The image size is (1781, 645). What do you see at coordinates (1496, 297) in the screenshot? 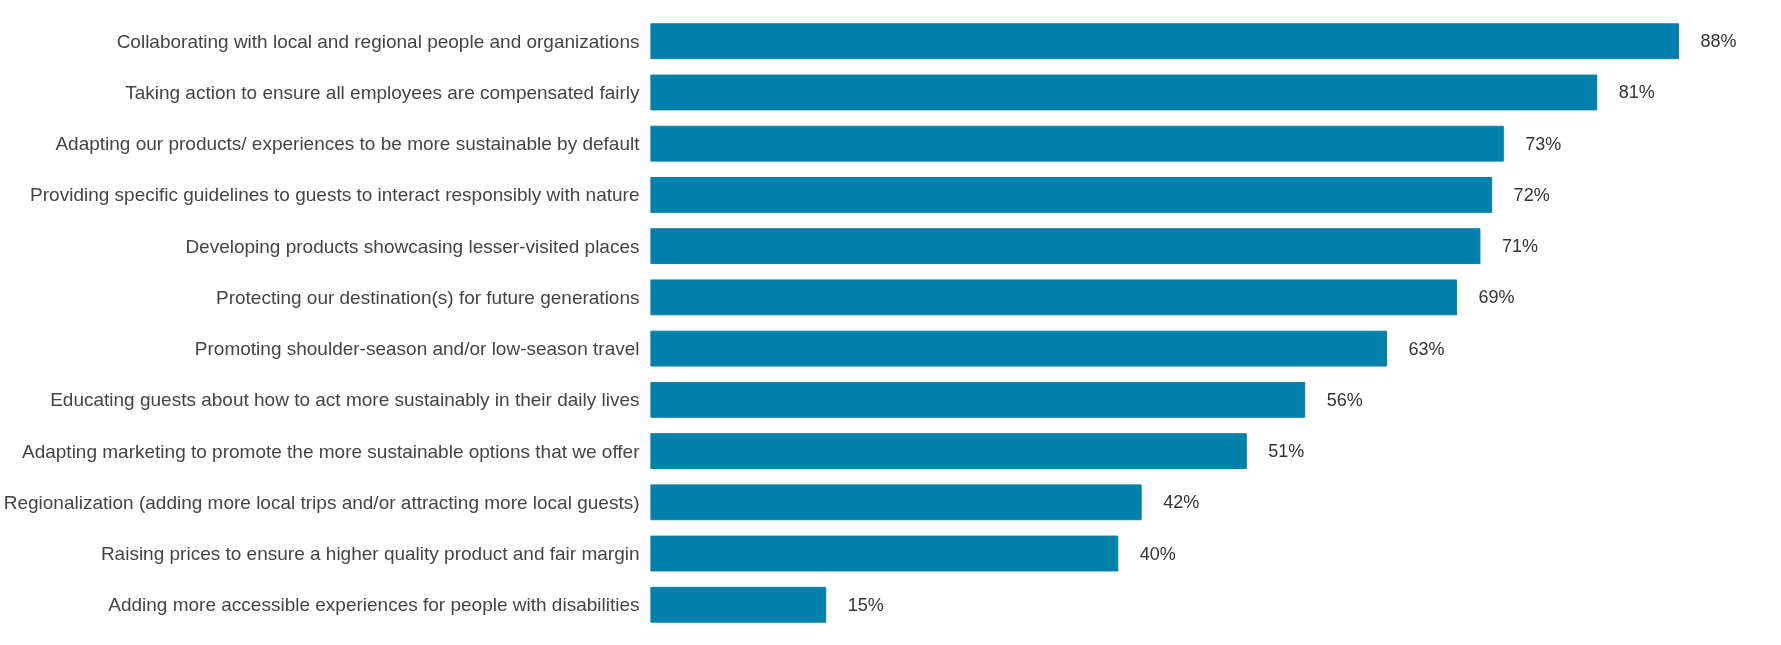
I see `data-label: 69%` at bounding box center [1496, 297].